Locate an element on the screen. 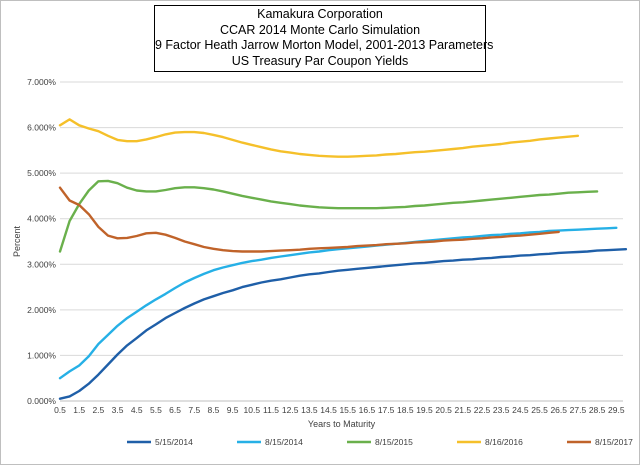  x-tick-label: 19.5 is located at coordinates (424, 410).